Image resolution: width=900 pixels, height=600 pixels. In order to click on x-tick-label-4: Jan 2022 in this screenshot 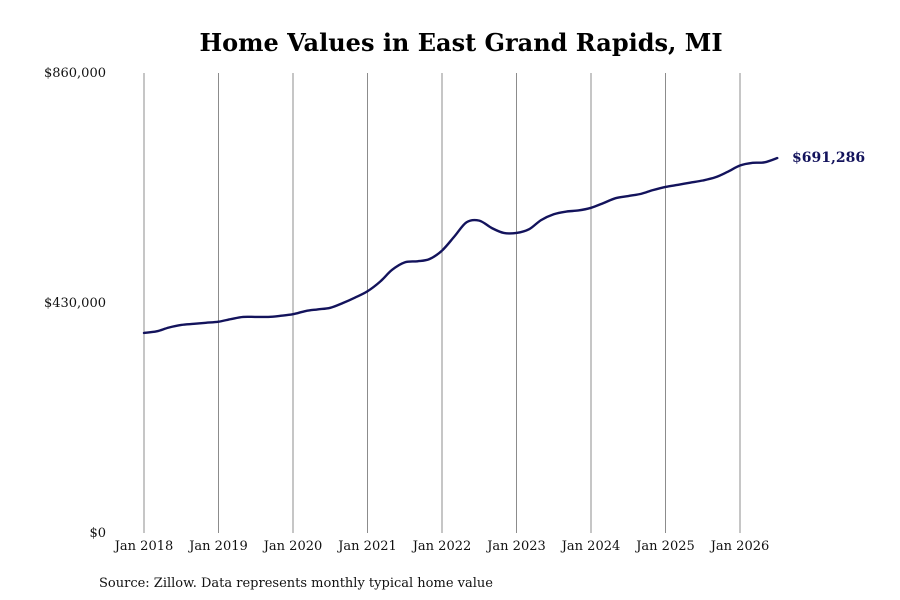, I will do `click(441, 546)`.